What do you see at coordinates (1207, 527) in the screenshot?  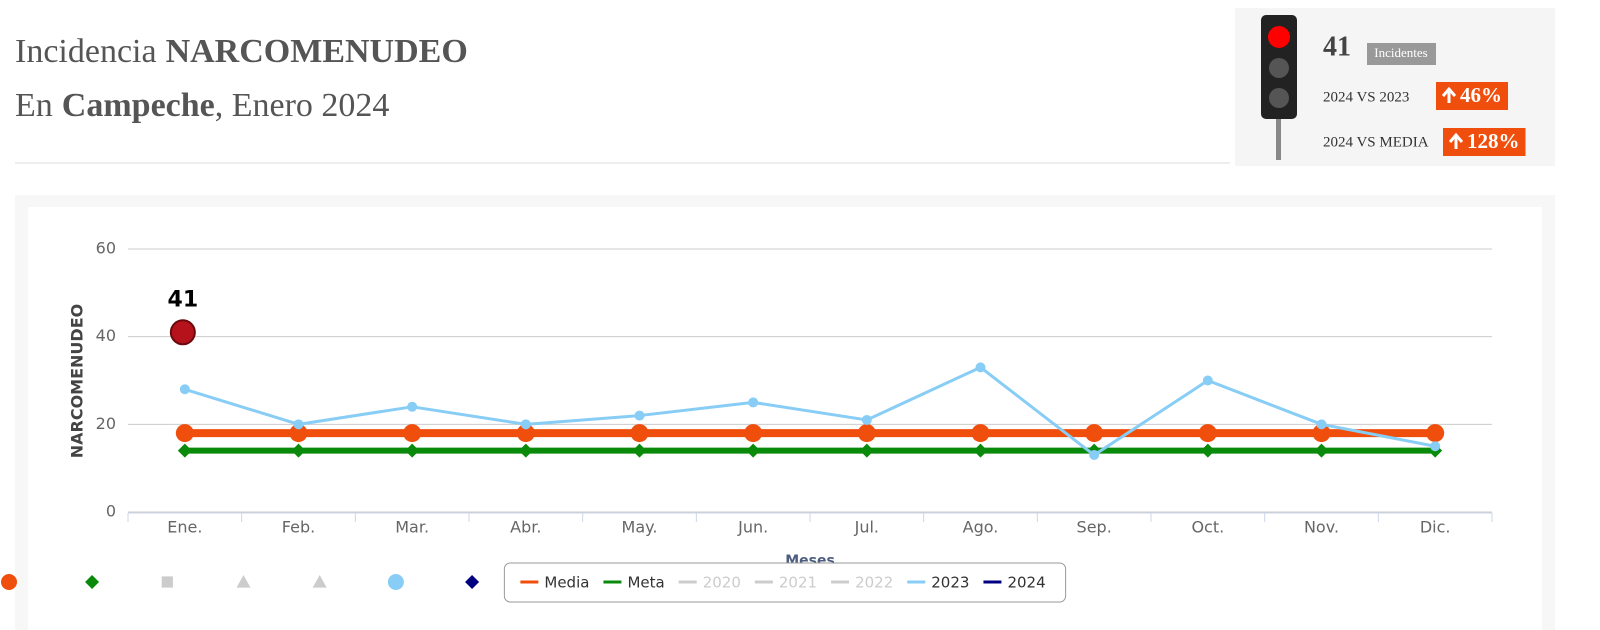 I see `x-tick-label: Oct.` at bounding box center [1207, 527].